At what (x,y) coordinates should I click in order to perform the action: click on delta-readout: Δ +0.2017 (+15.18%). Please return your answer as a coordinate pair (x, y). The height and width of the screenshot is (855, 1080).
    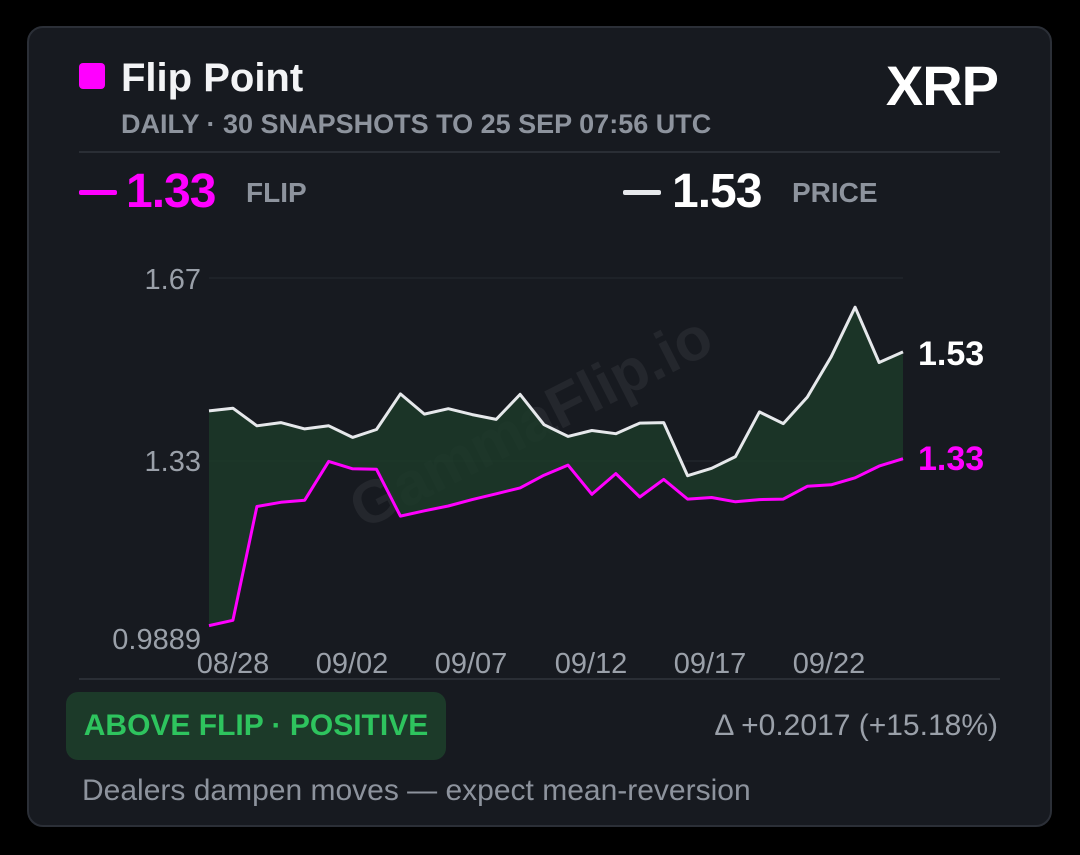
    Looking at the image, I should click on (856, 725).